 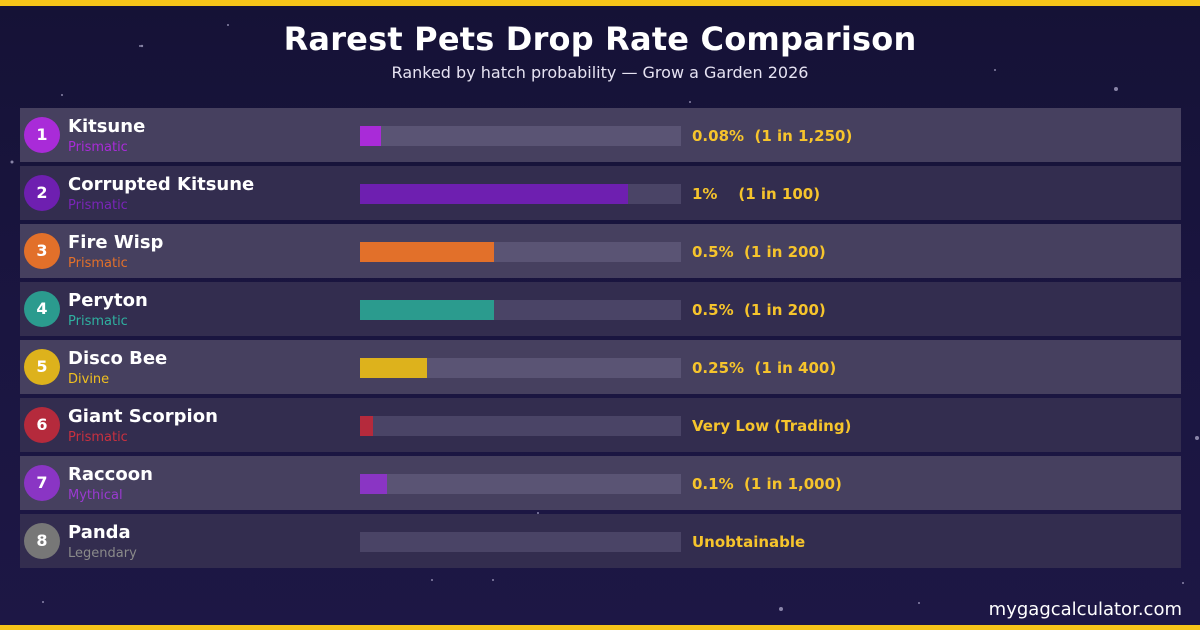 What do you see at coordinates (42, 135) in the screenshot?
I see `rank-badge: 1` at bounding box center [42, 135].